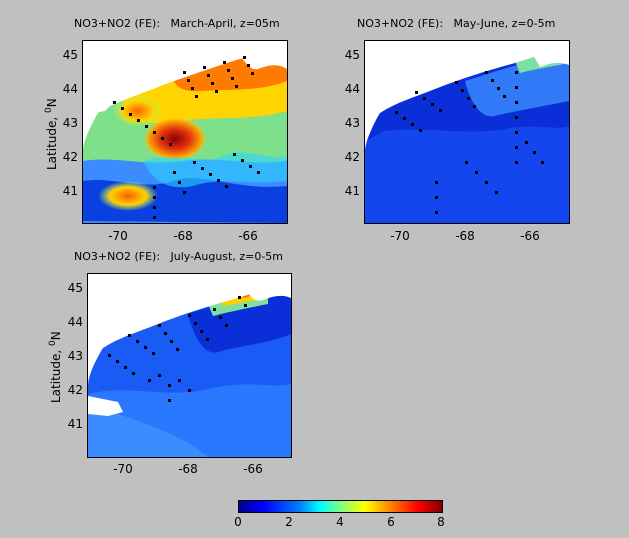 The image size is (629, 538). What do you see at coordinates (391, 522) in the screenshot?
I see `colorbar-tick: 6` at bounding box center [391, 522].